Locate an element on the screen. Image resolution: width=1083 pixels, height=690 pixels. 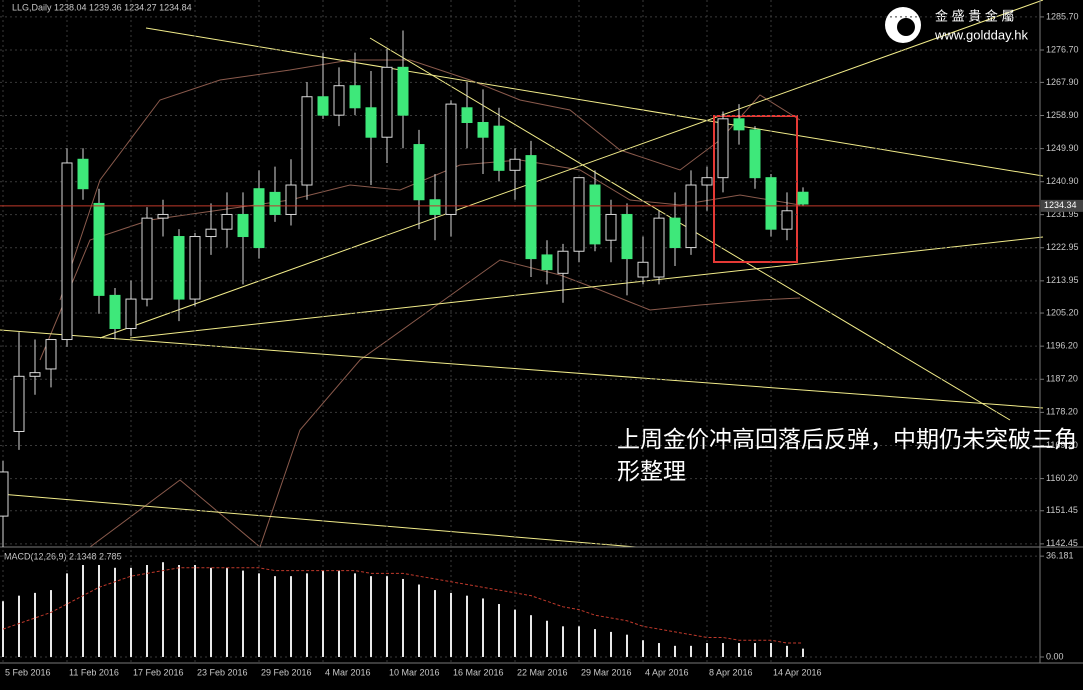
y-tick-label: 1213.95 is located at coordinates (1062, 280).